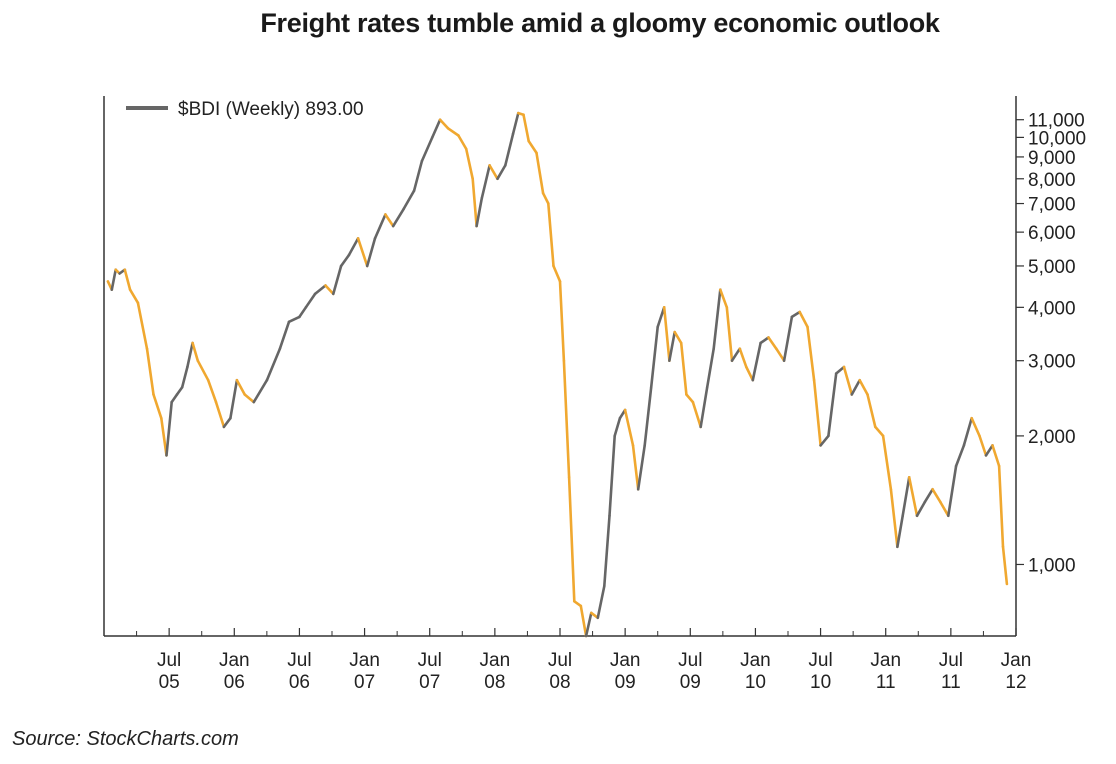 Image resolution: width=1116 pixels, height=764 pixels. I want to click on y-tick-label: 4,000, so click(1052, 308).